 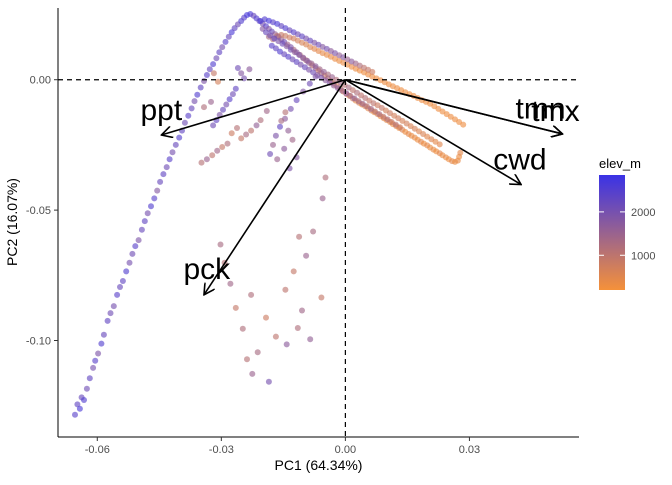 I want to click on legend-colorbar, so click(x=612, y=232).